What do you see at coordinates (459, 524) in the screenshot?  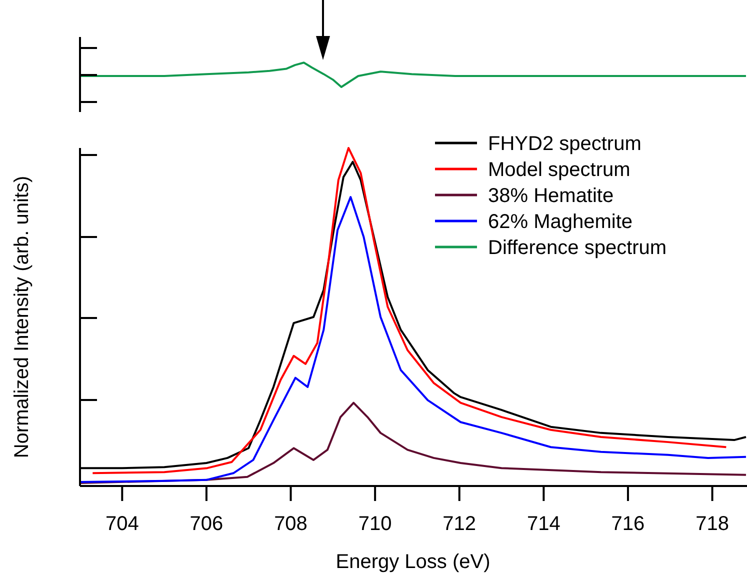 I see `x-tick-label: 712` at bounding box center [459, 524].